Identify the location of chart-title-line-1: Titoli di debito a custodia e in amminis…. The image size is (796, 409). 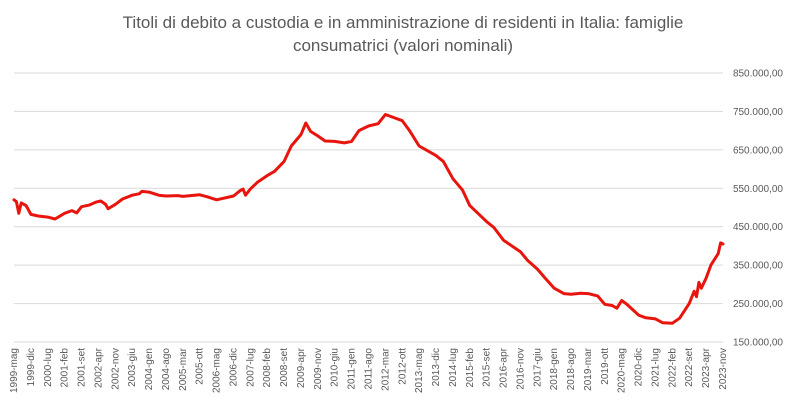
(403, 22).